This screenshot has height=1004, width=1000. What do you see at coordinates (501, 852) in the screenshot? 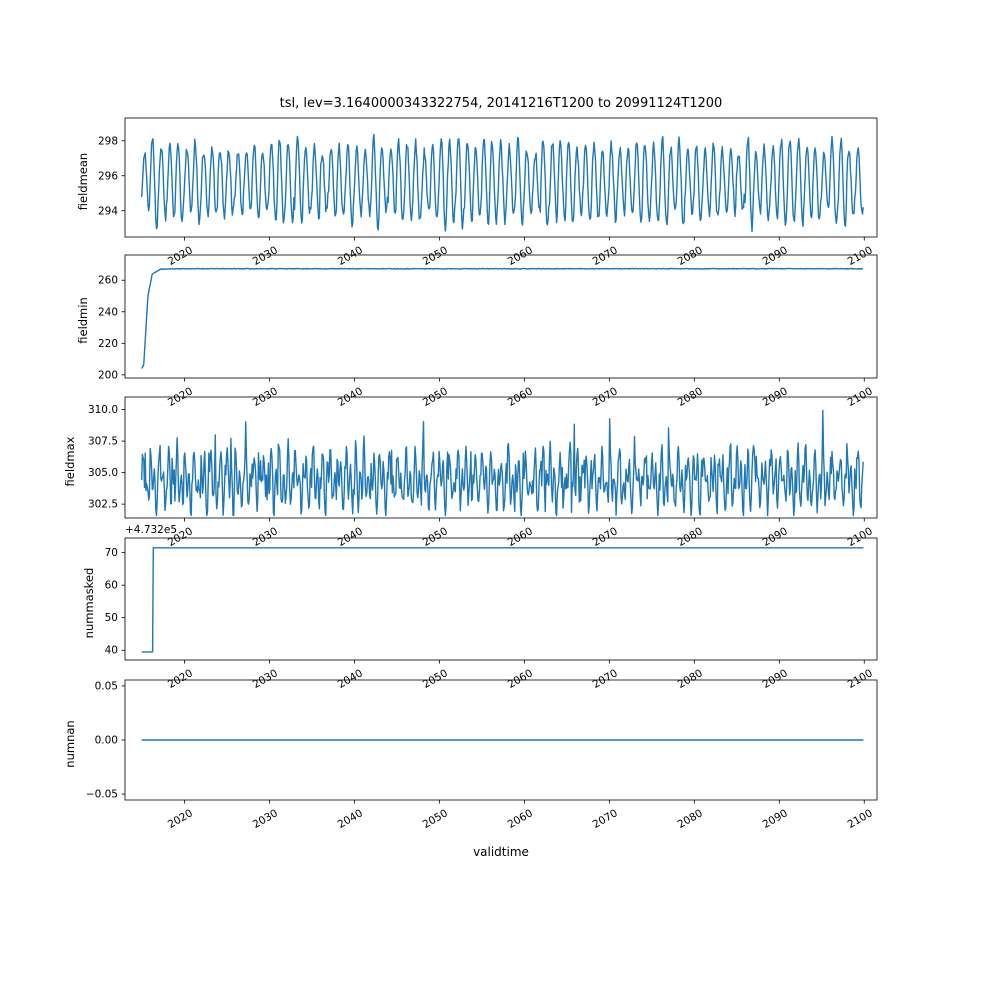
I see `x-axis-label: validtime` at bounding box center [501, 852].